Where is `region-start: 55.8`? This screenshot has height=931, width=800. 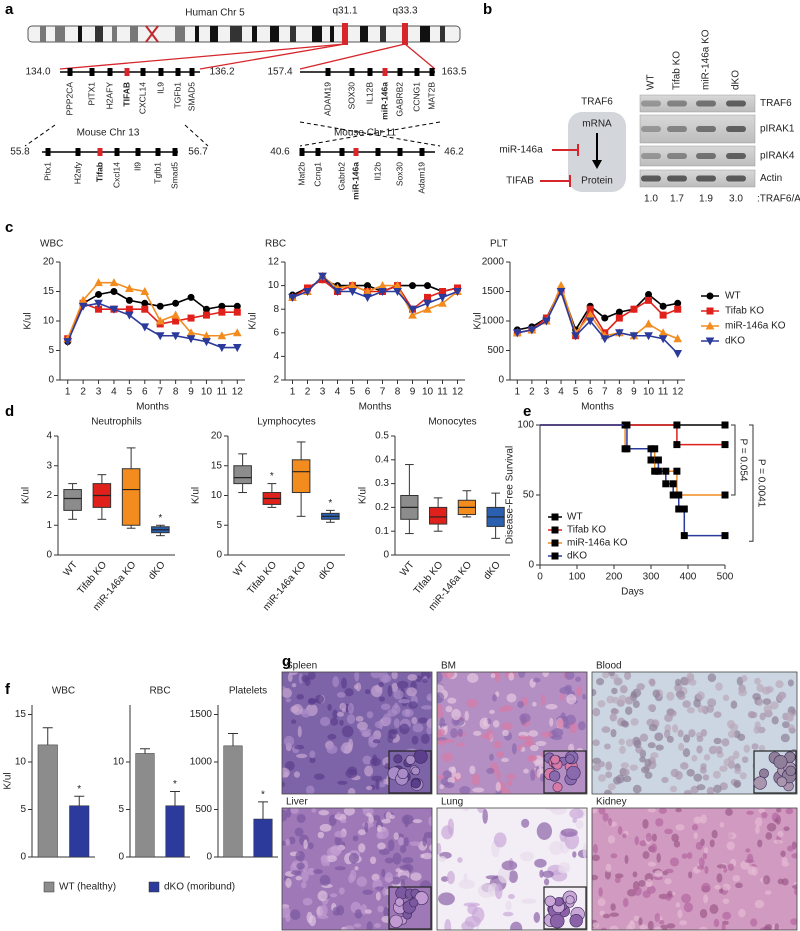 region-start: 55.8 is located at coordinates (20, 152).